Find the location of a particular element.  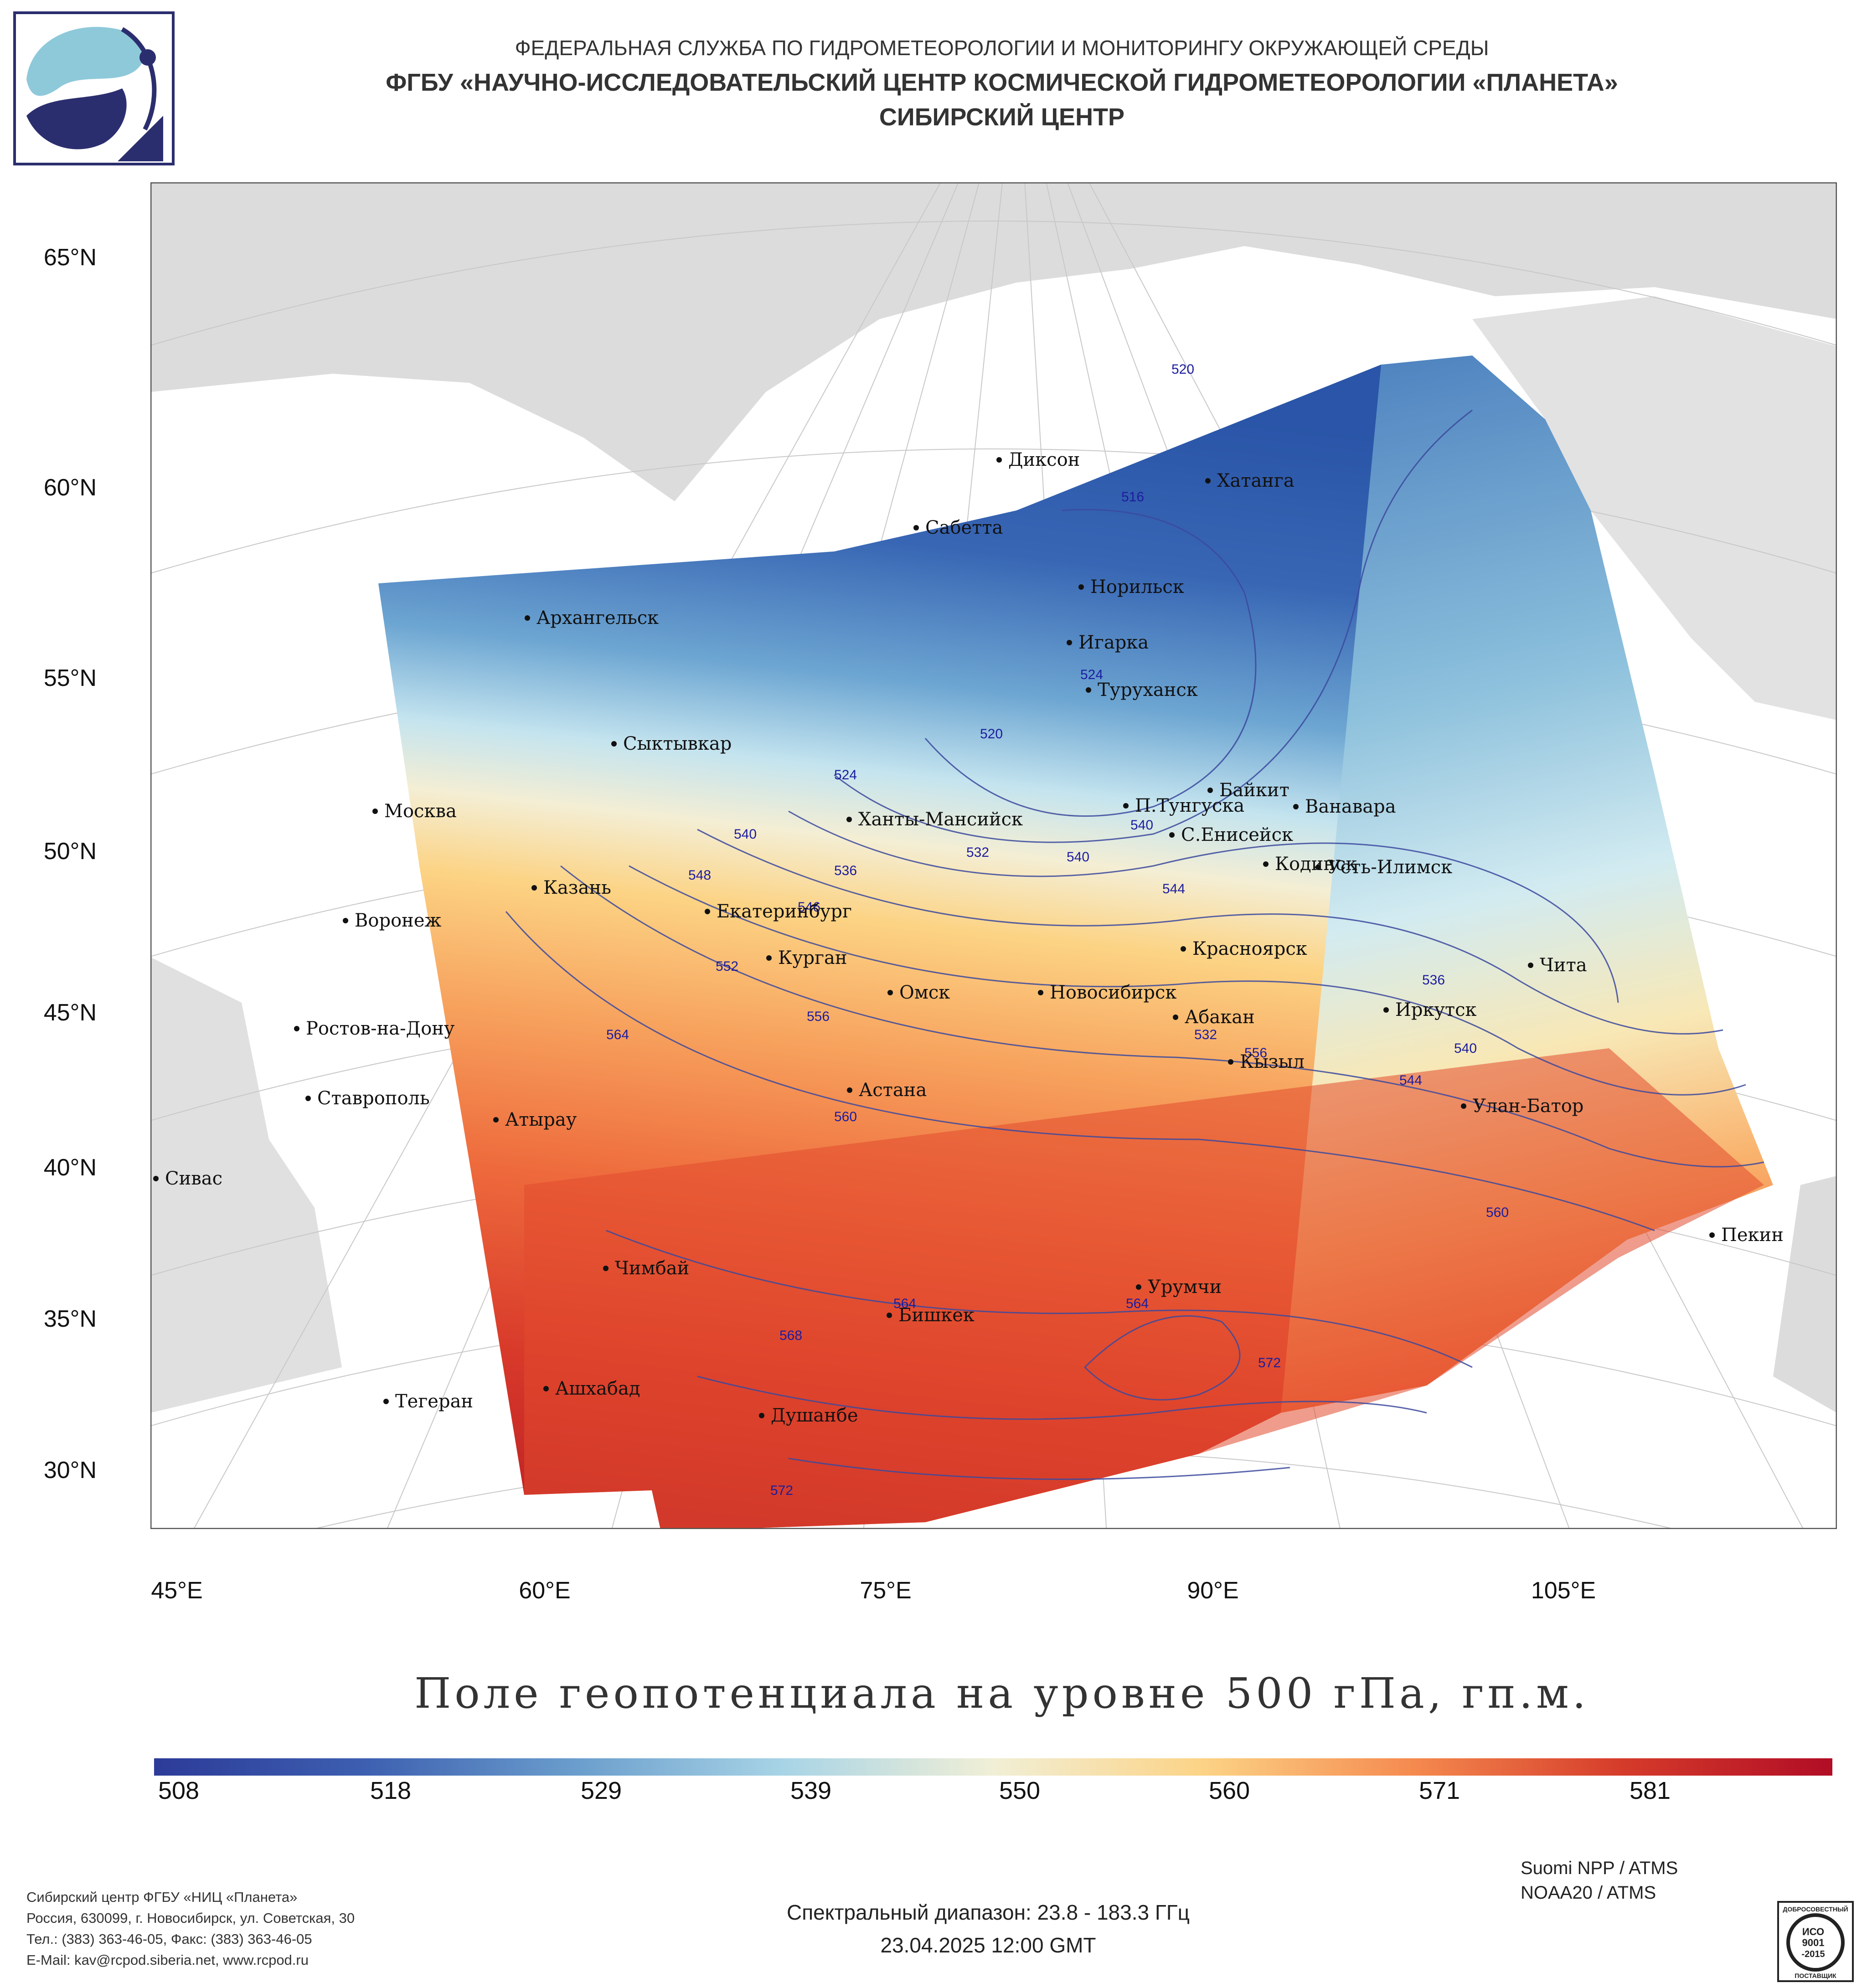

city-atyrau: Атырау is located at coordinates (535, 1120).